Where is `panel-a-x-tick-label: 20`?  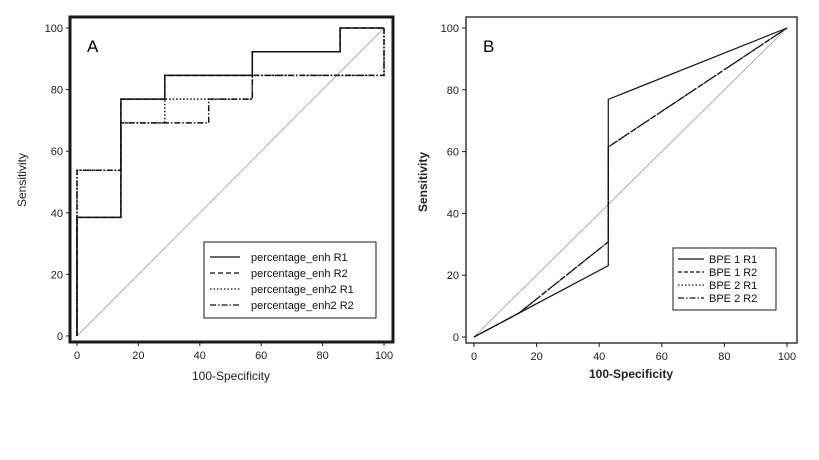
panel-a-x-tick-label: 20 is located at coordinates (138, 356).